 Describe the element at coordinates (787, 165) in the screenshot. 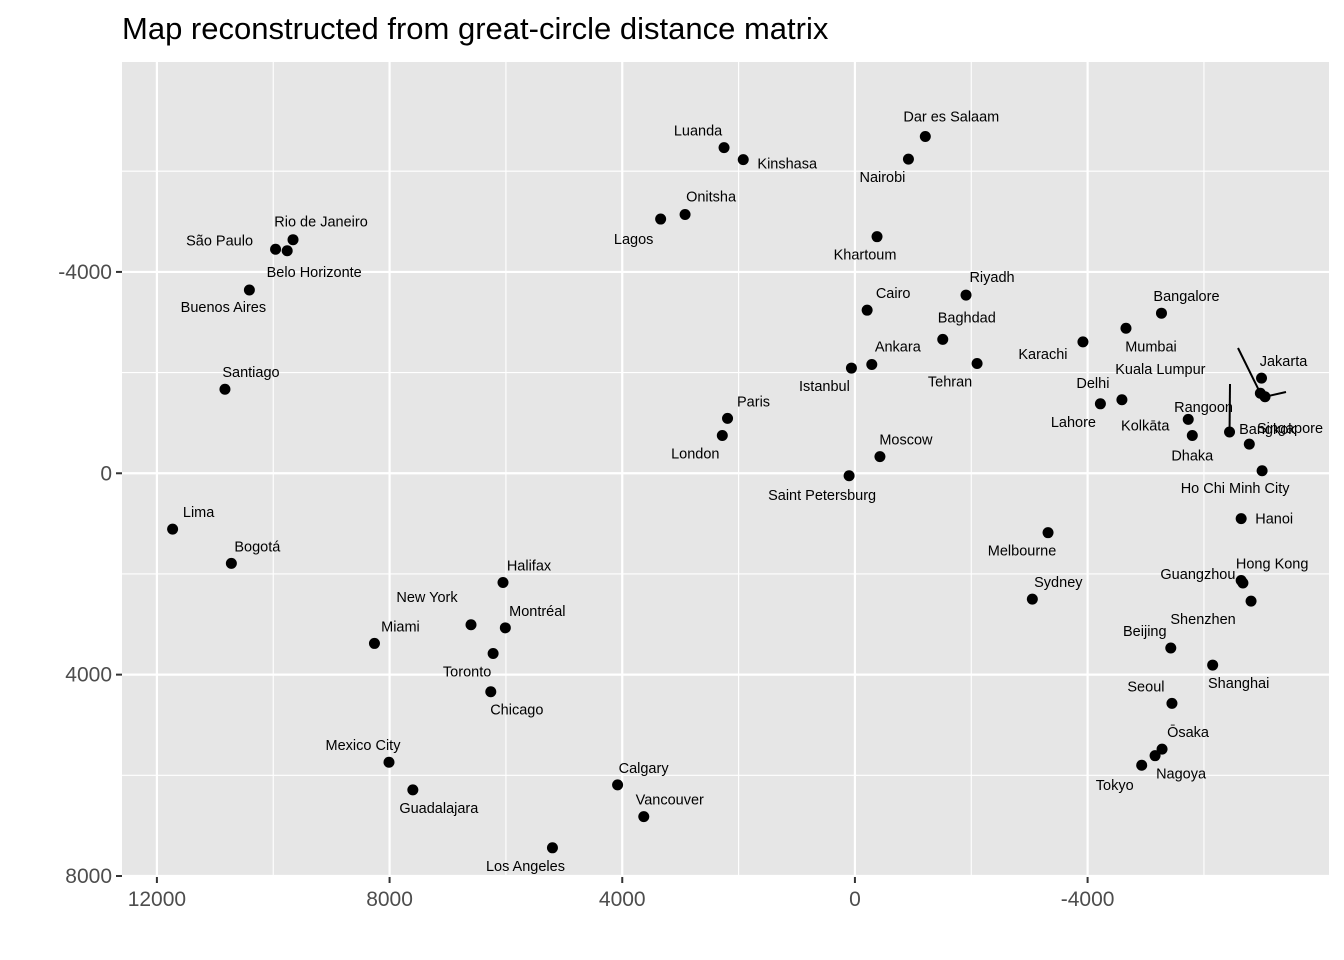

I see `label-kinshasa: Kinshasa` at that location.